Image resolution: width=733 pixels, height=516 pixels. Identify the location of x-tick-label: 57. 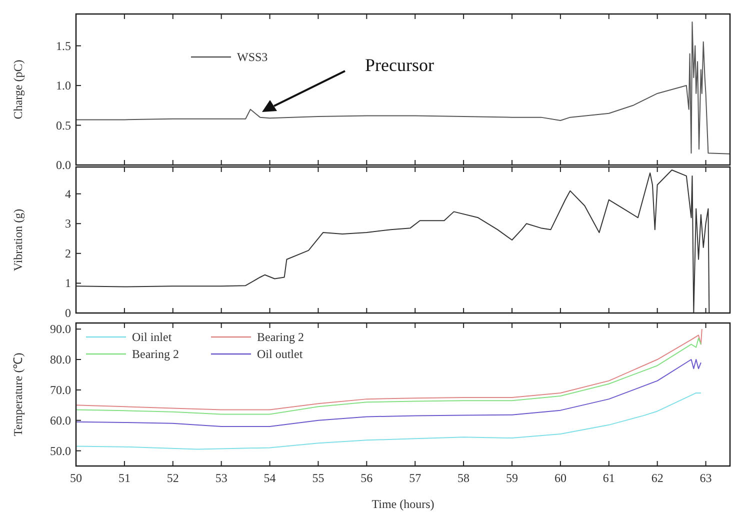
(415, 478).